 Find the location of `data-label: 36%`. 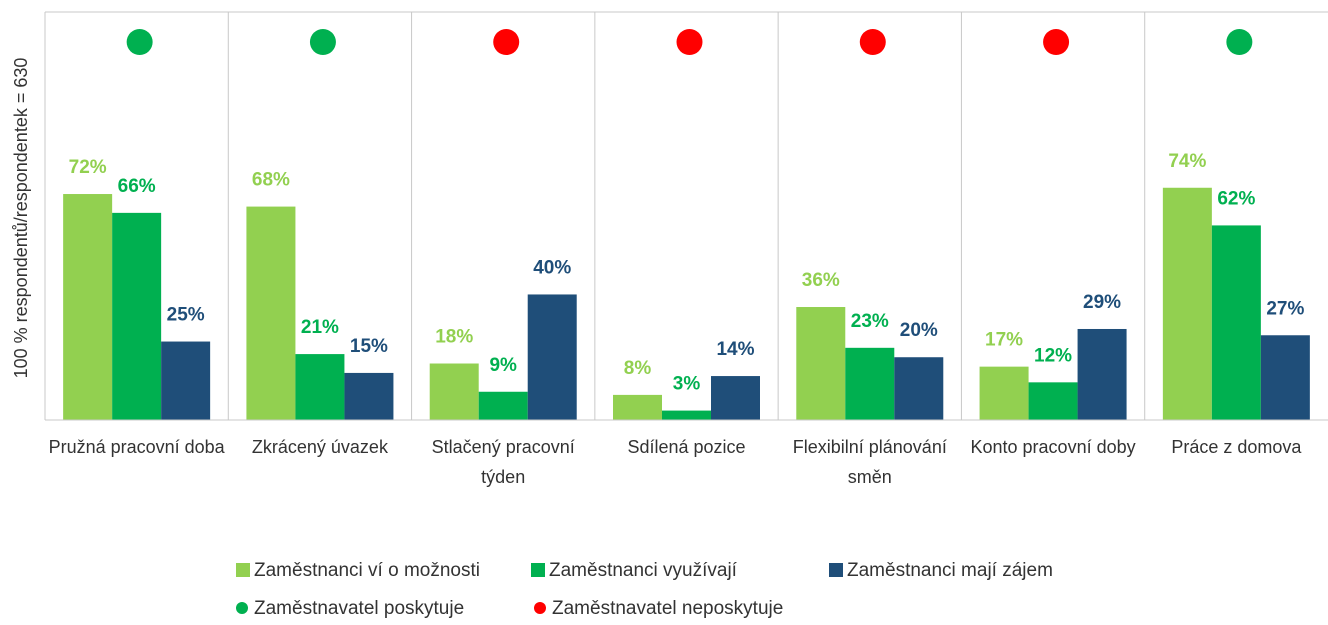

data-label: 36% is located at coordinates (821, 280).